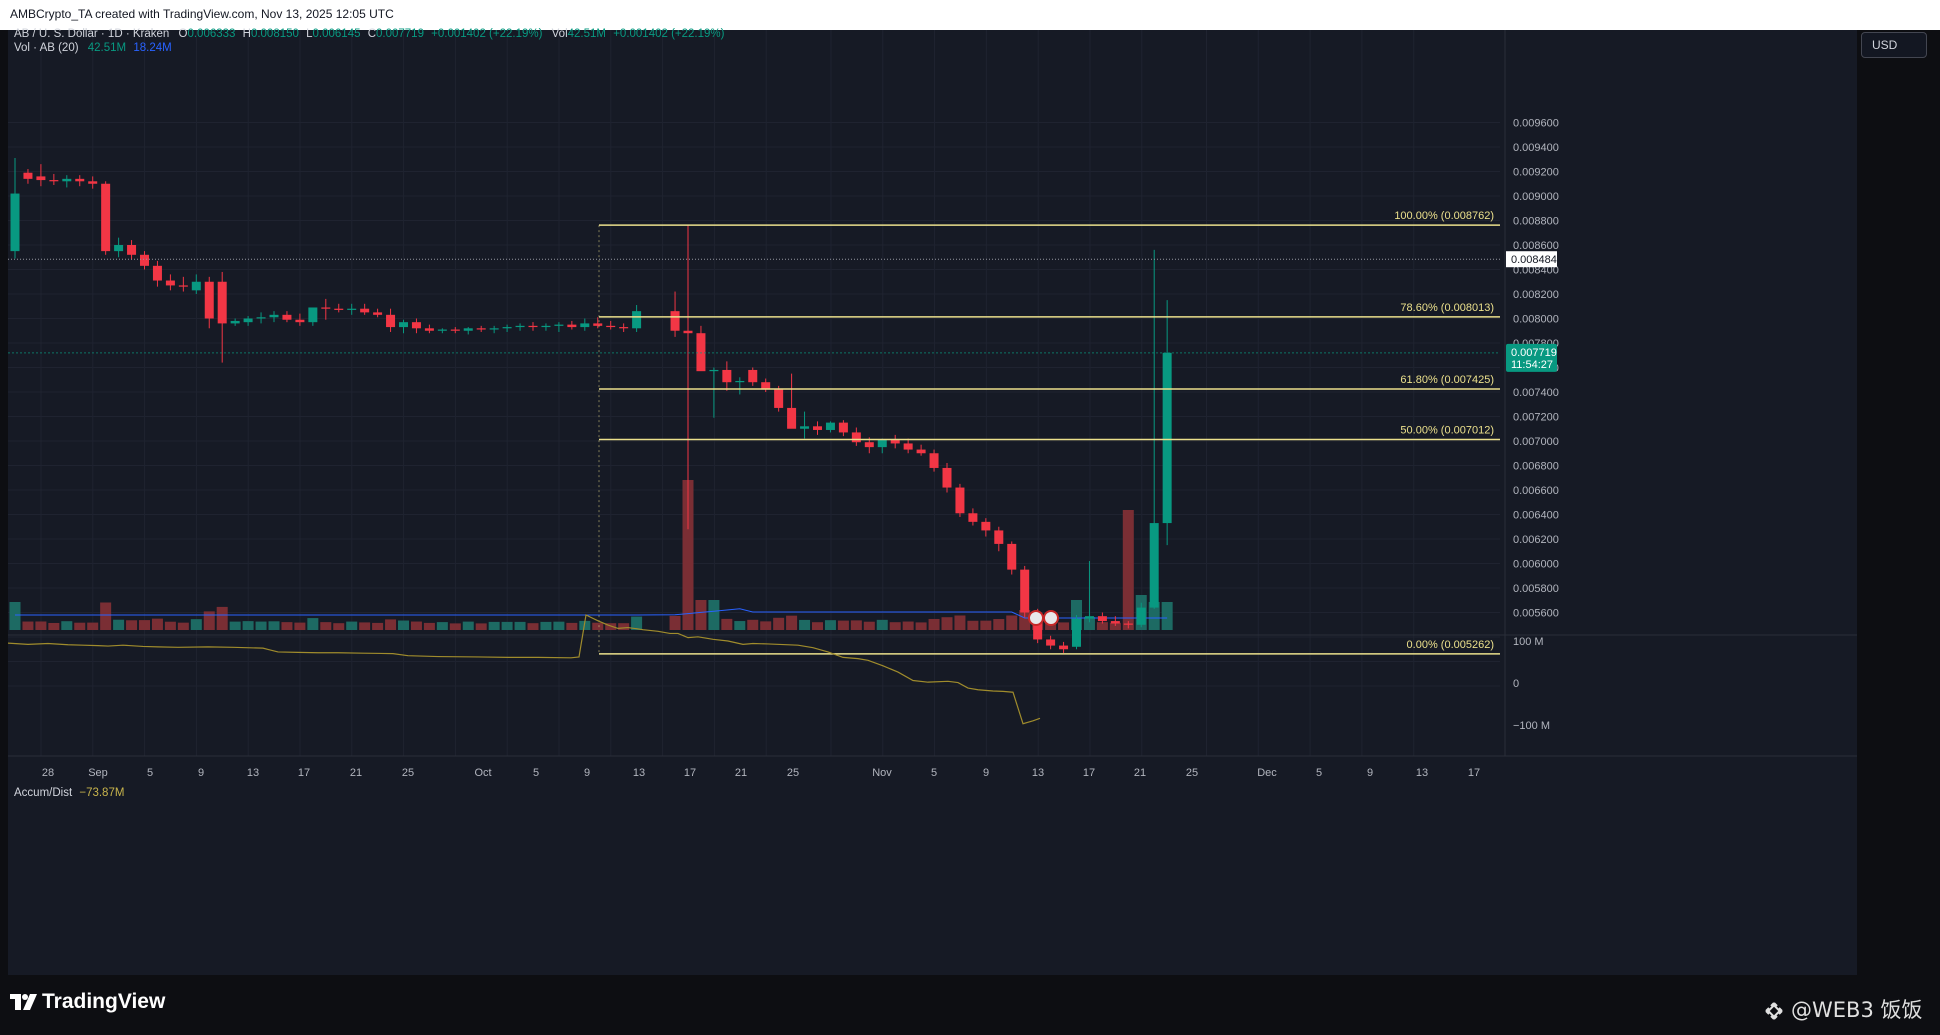 This screenshot has height=1035, width=1940. I want to click on price-axis-label: 0.008000, so click(1536, 320).